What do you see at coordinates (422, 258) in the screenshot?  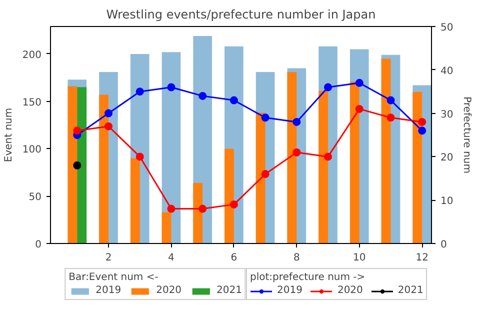 I see `x-tick-label: 12` at bounding box center [422, 258].